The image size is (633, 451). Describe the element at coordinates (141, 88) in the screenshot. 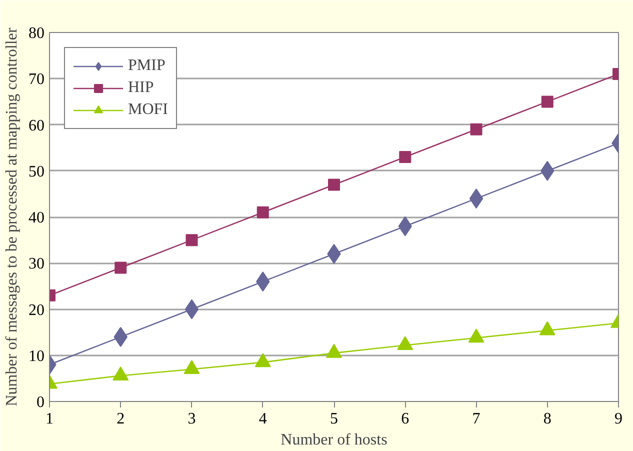

I see `legend-label: HIP` at that location.